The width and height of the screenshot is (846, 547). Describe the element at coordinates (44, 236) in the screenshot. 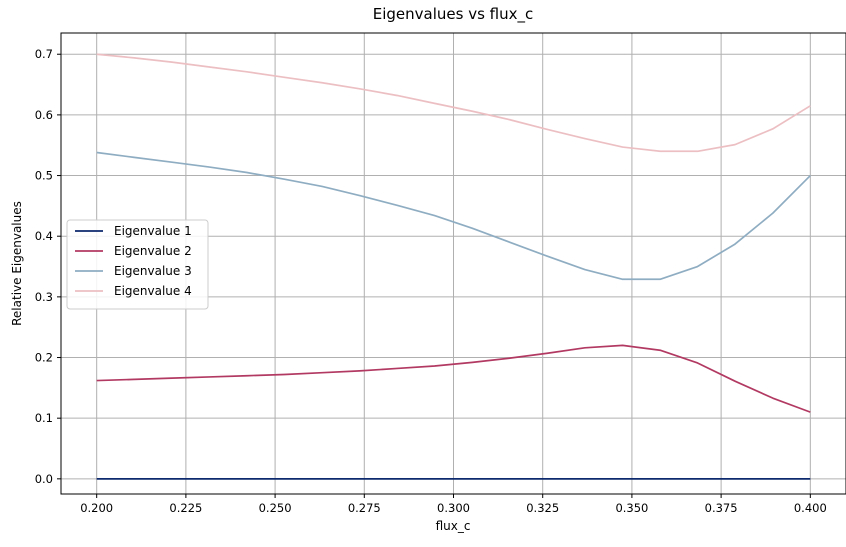

I see `y-tick-label: 0.4` at that location.